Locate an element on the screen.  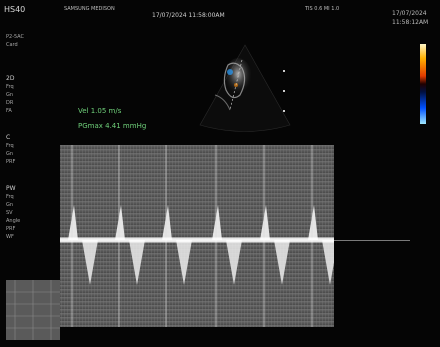
section-pw-line: Gn is located at coordinates (10, 205).